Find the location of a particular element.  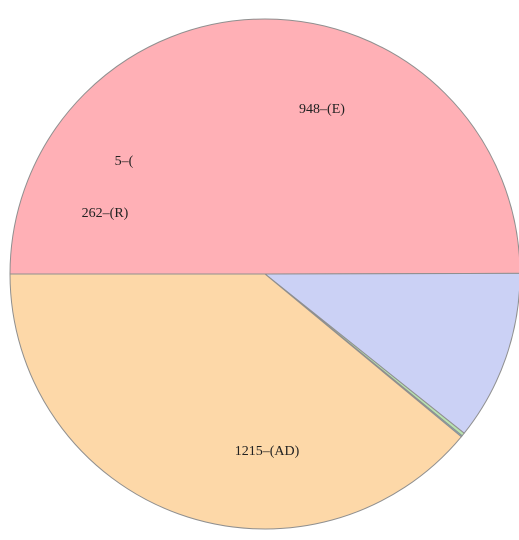

slice-label-5: 5–( is located at coordinates (124, 161).